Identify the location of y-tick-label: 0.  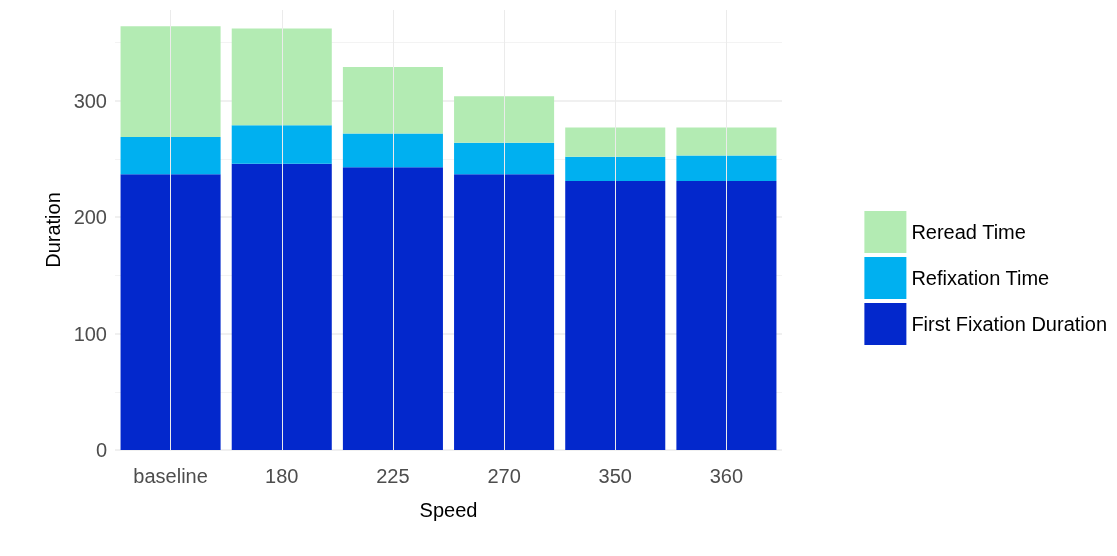
(101, 450).